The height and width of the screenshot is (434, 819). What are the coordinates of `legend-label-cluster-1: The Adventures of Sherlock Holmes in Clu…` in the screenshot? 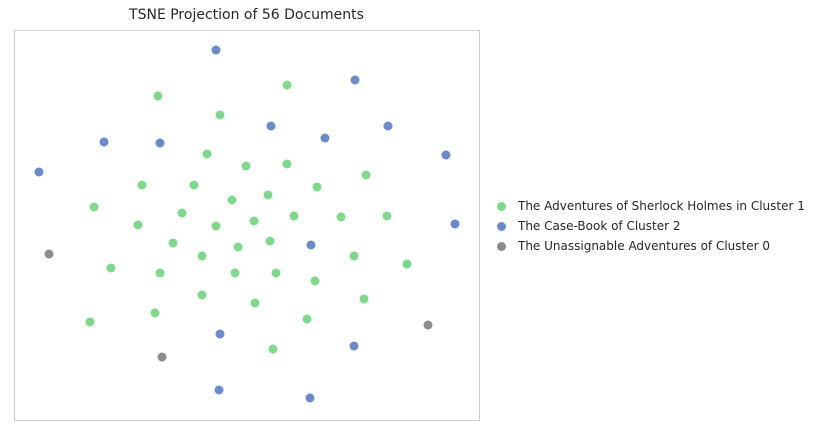 It's located at (661, 206).